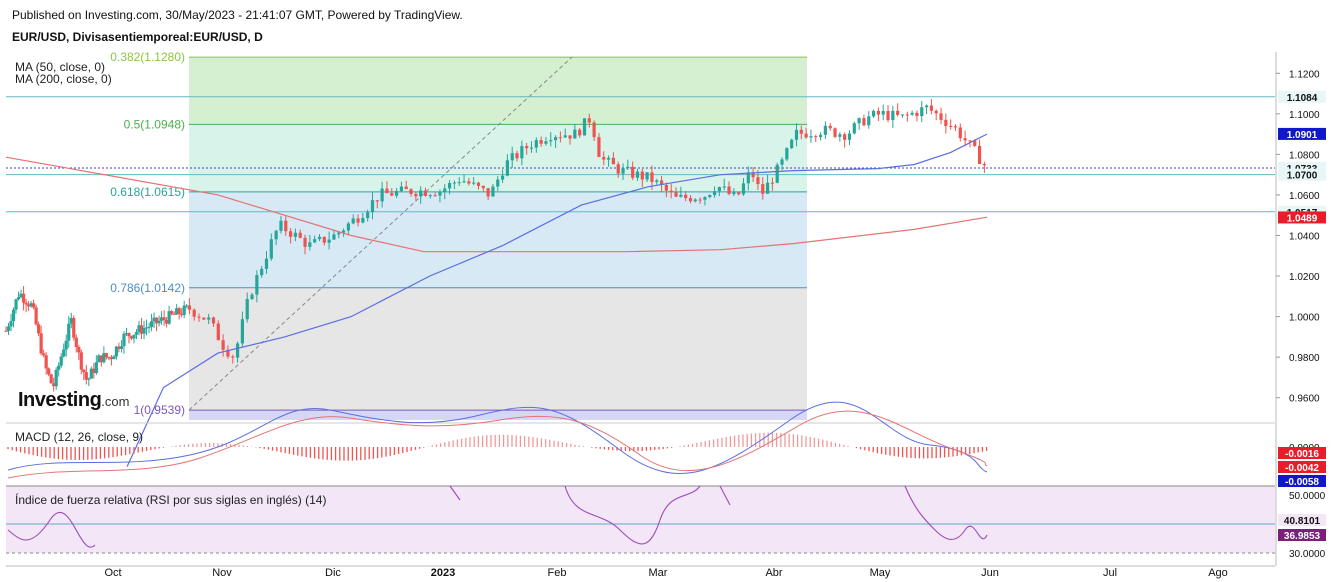 Image resolution: width=1332 pixels, height=582 pixels. What do you see at coordinates (1304, 318) in the screenshot?
I see `price-tick-label: 1.0000` at bounding box center [1304, 318].